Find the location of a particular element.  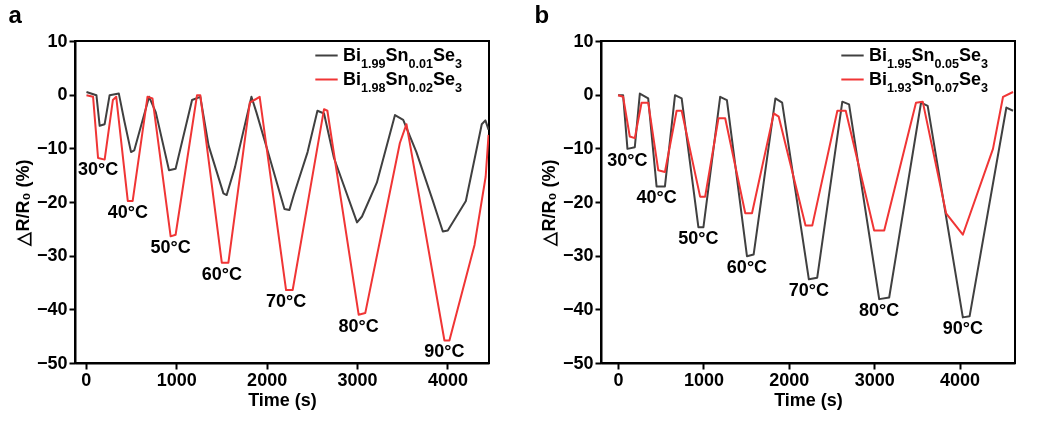

chart-title: a is located at coordinates (15, 14).